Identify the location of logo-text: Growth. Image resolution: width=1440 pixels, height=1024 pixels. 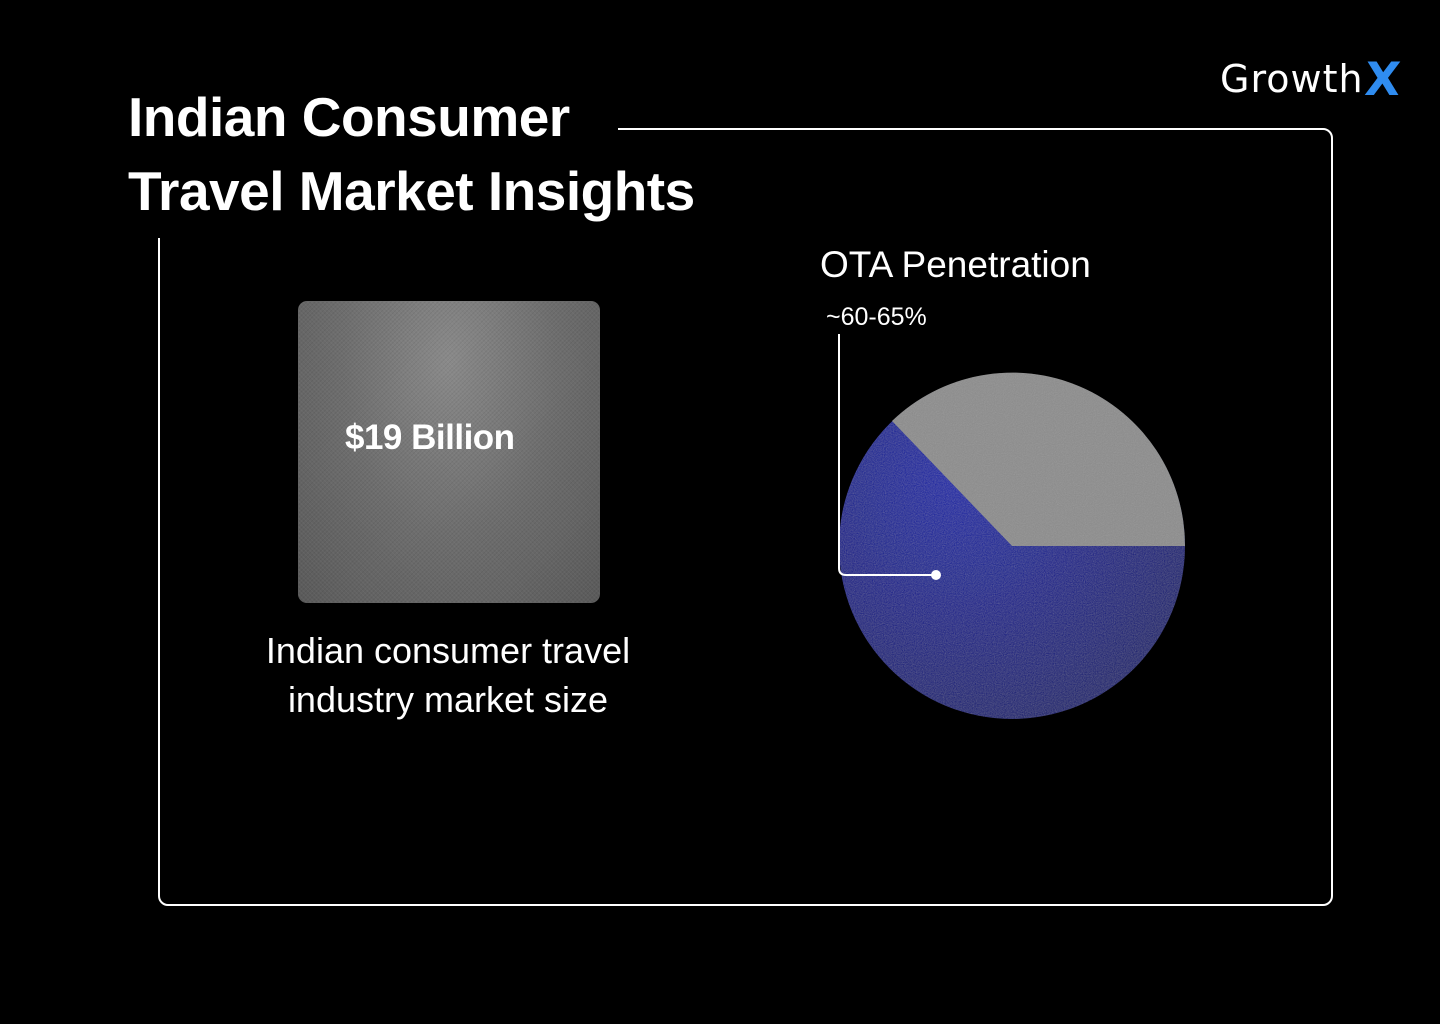
(1292, 79).